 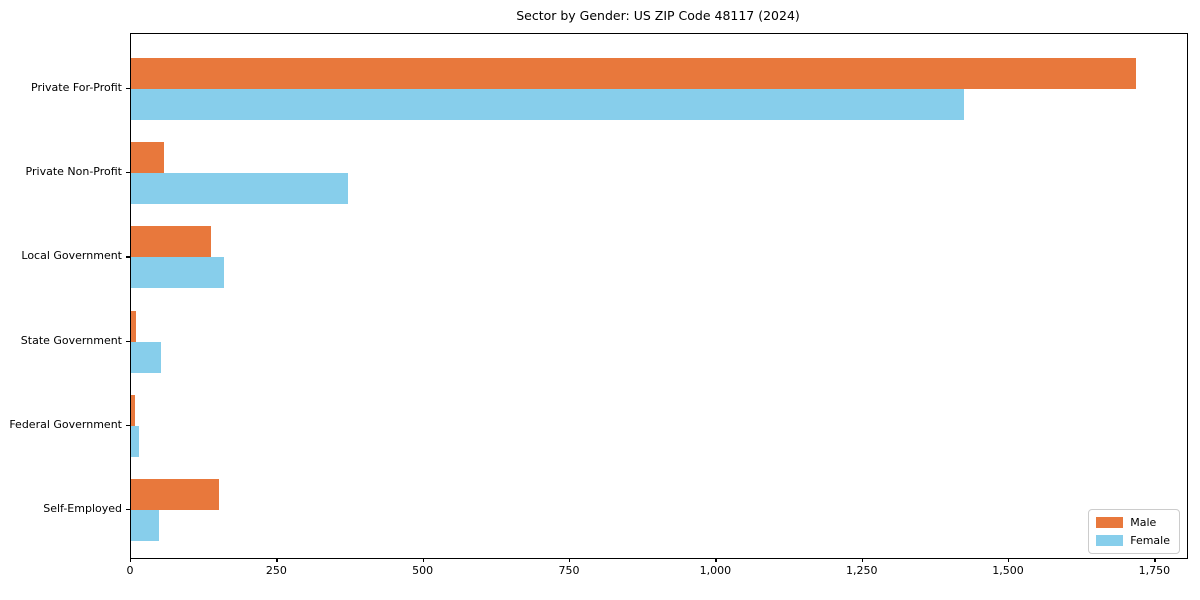 What do you see at coordinates (1008, 570) in the screenshot?
I see `xtick-label-6: 1,500` at bounding box center [1008, 570].